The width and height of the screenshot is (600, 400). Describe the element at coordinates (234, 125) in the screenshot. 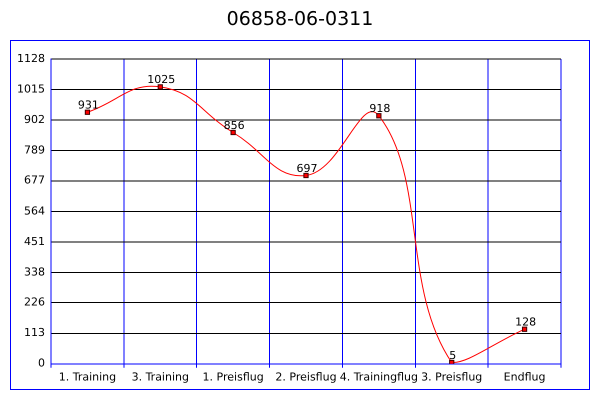

I see `data-label: 856` at that location.